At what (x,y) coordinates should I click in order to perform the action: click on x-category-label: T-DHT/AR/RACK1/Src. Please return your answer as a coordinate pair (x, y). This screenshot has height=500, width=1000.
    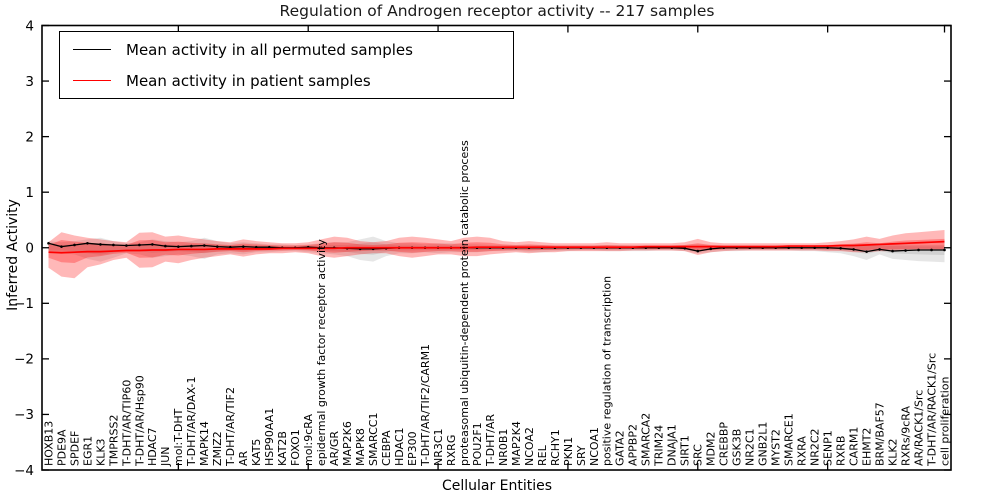
    Looking at the image, I should click on (931, 410).